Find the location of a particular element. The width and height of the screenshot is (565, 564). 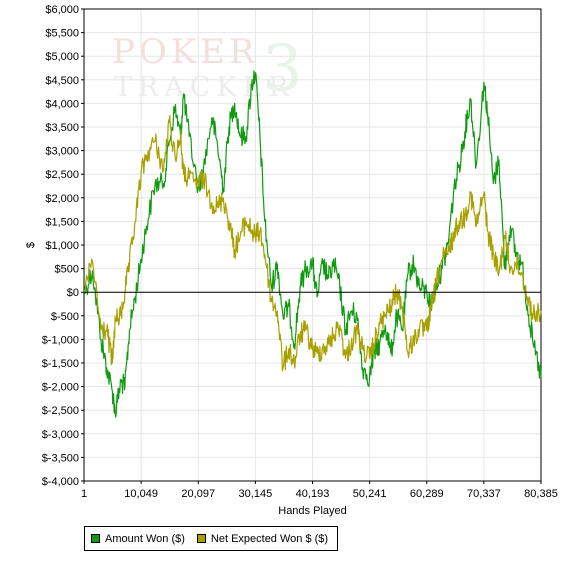

x-tick-label: 20,097 is located at coordinates (198, 494).